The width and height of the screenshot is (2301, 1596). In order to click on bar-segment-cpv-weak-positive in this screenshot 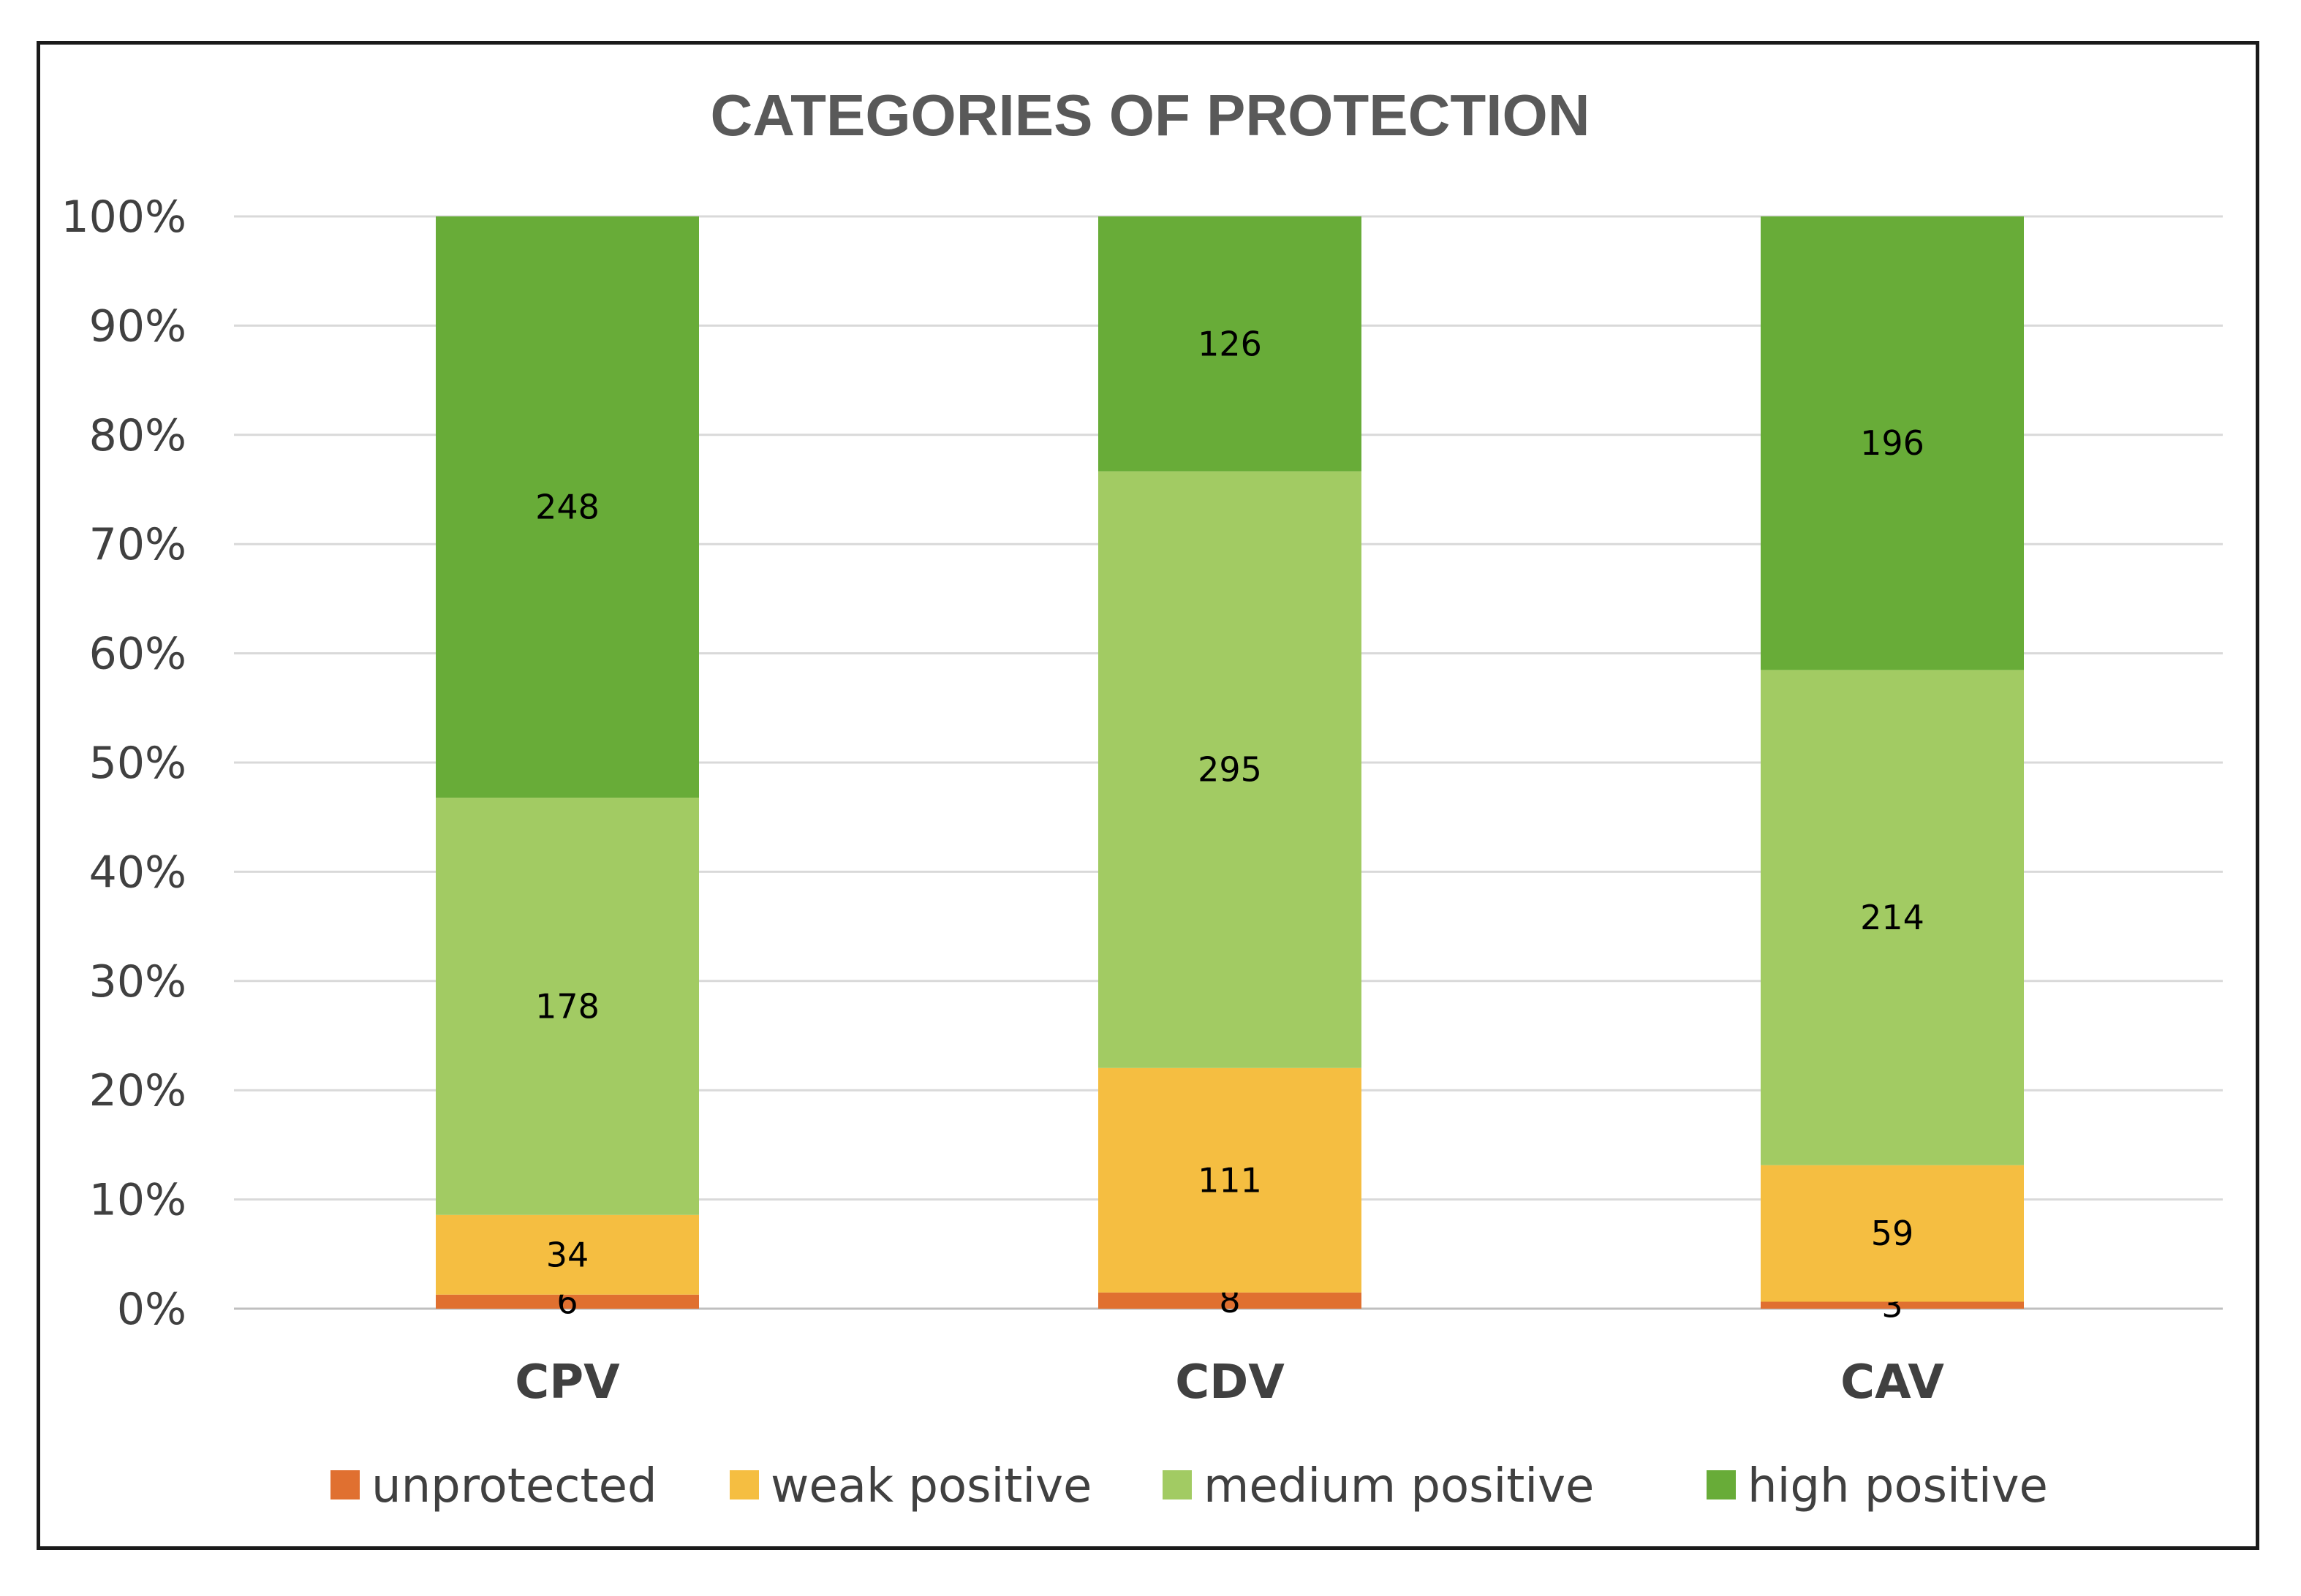, I will do `click(567, 1255)`.